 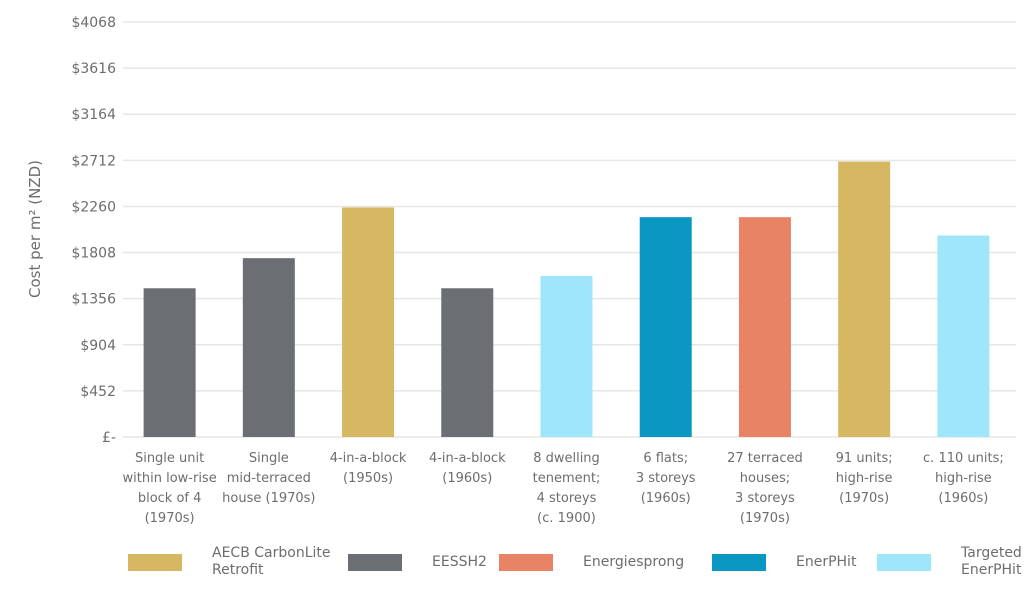 I want to click on y-tick-label: $3616, so click(x=93, y=69).